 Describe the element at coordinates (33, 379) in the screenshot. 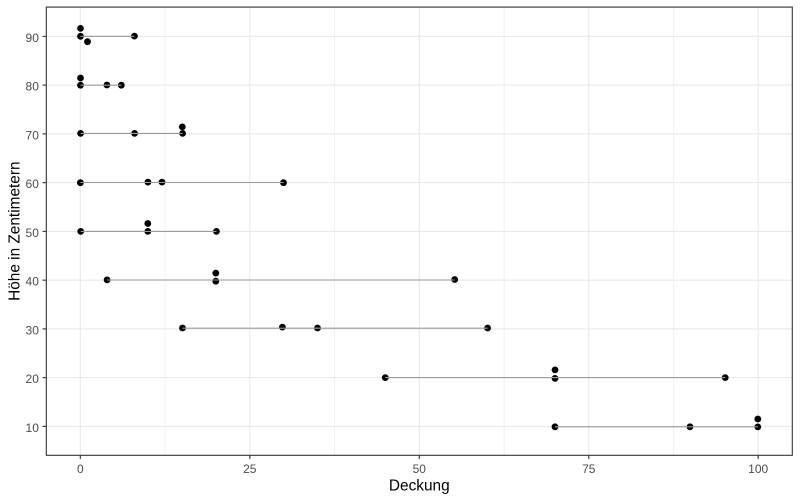

I see `svg-text: 20` at that location.